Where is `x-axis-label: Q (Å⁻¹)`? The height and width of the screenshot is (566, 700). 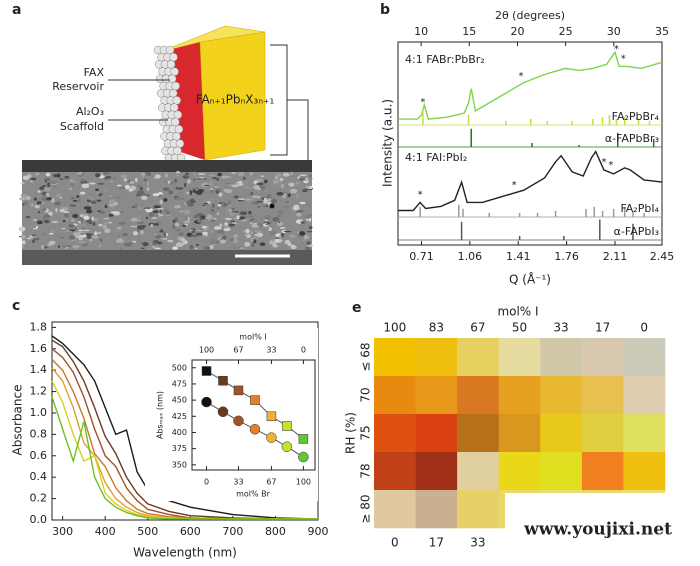
x-axis-label: Q (Å⁻¹) is located at coordinates (530, 279).